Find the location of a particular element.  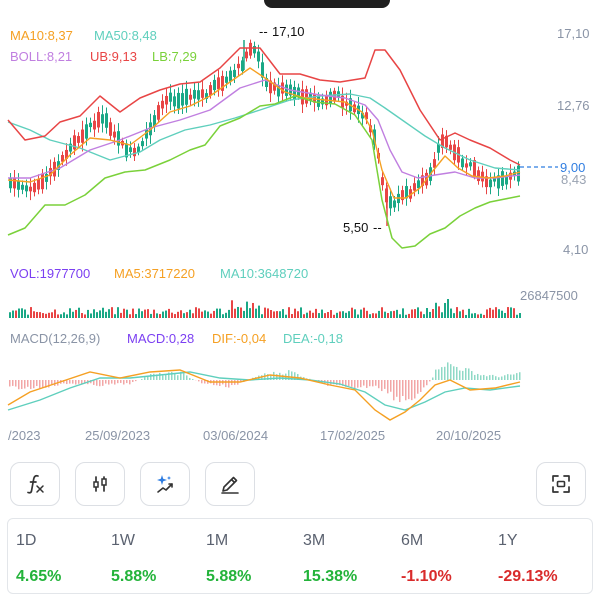

boll-line is located at coordinates (264, 129).